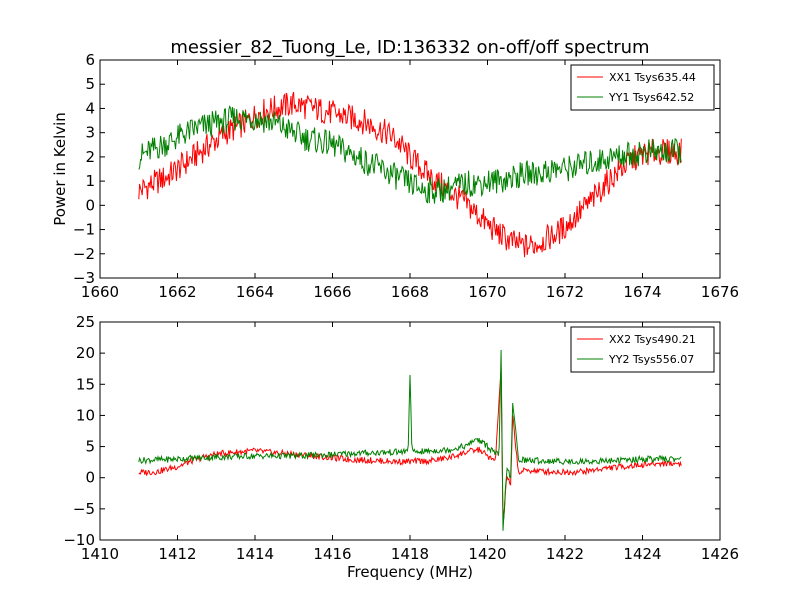  I want to click on y-tick-label: 3, so click(90, 133).